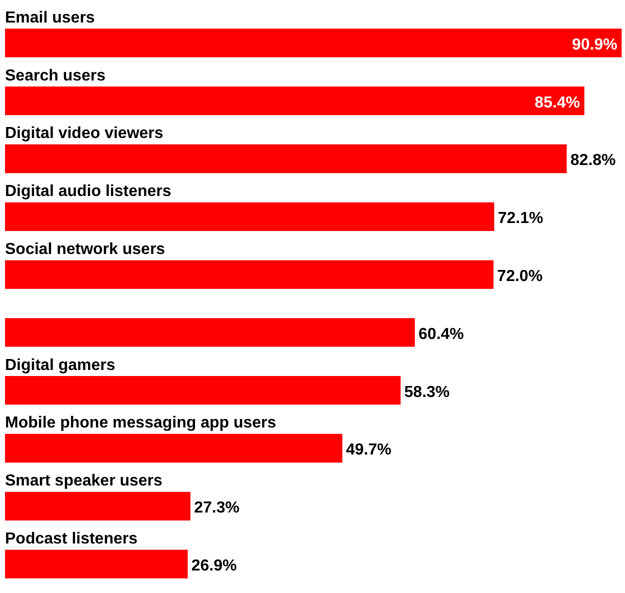 The image size is (625, 593). I want to click on y-tick-label: Mobile phone messaging app users, so click(140, 423).